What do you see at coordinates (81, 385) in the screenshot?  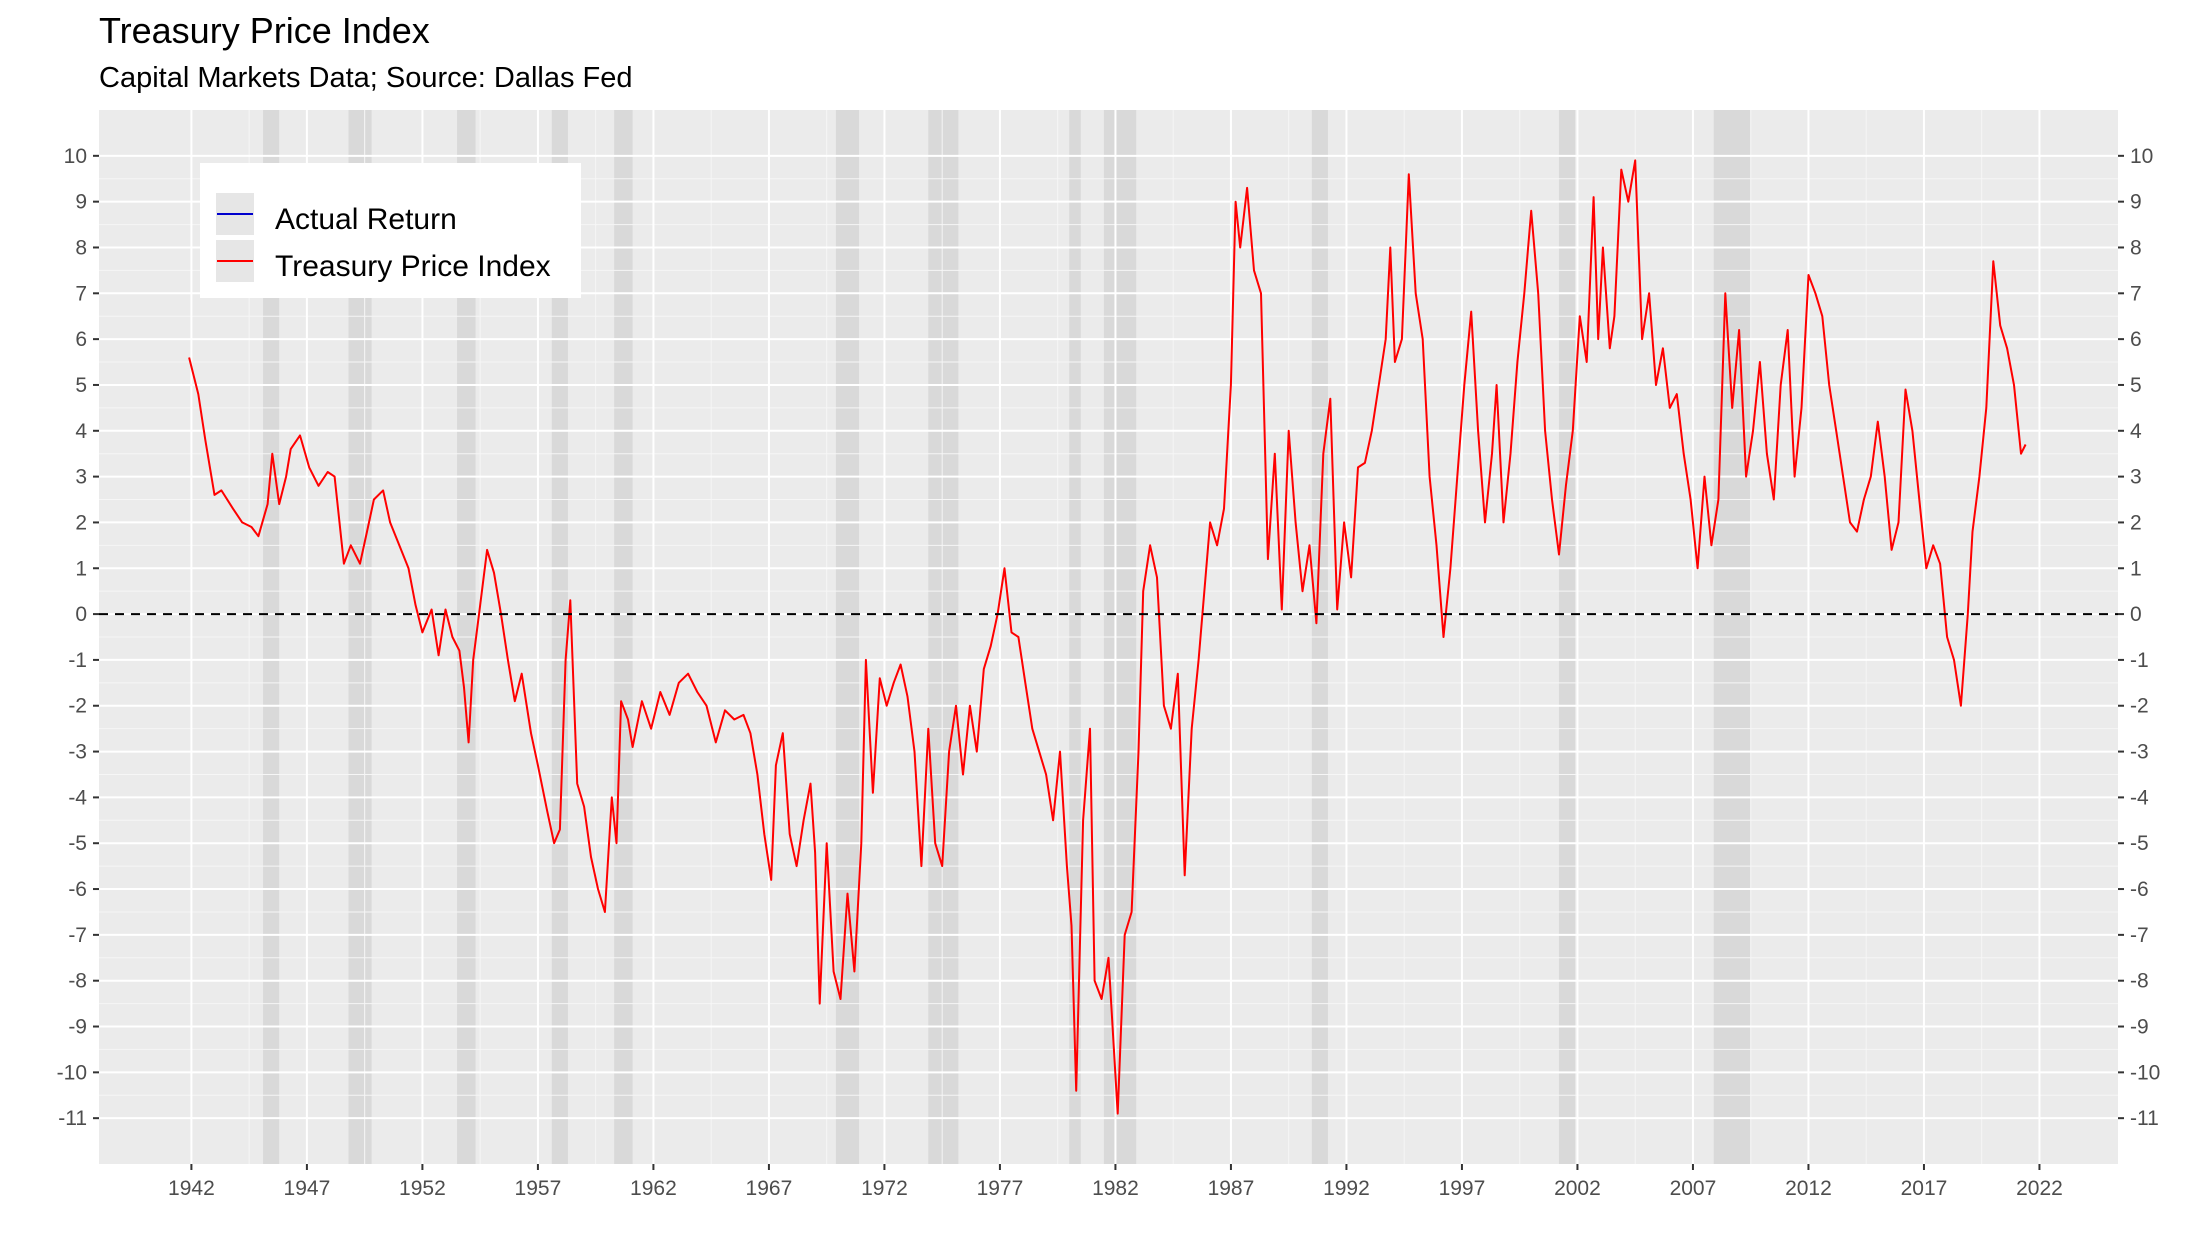 I see `y-tick-label-left: 5` at bounding box center [81, 385].